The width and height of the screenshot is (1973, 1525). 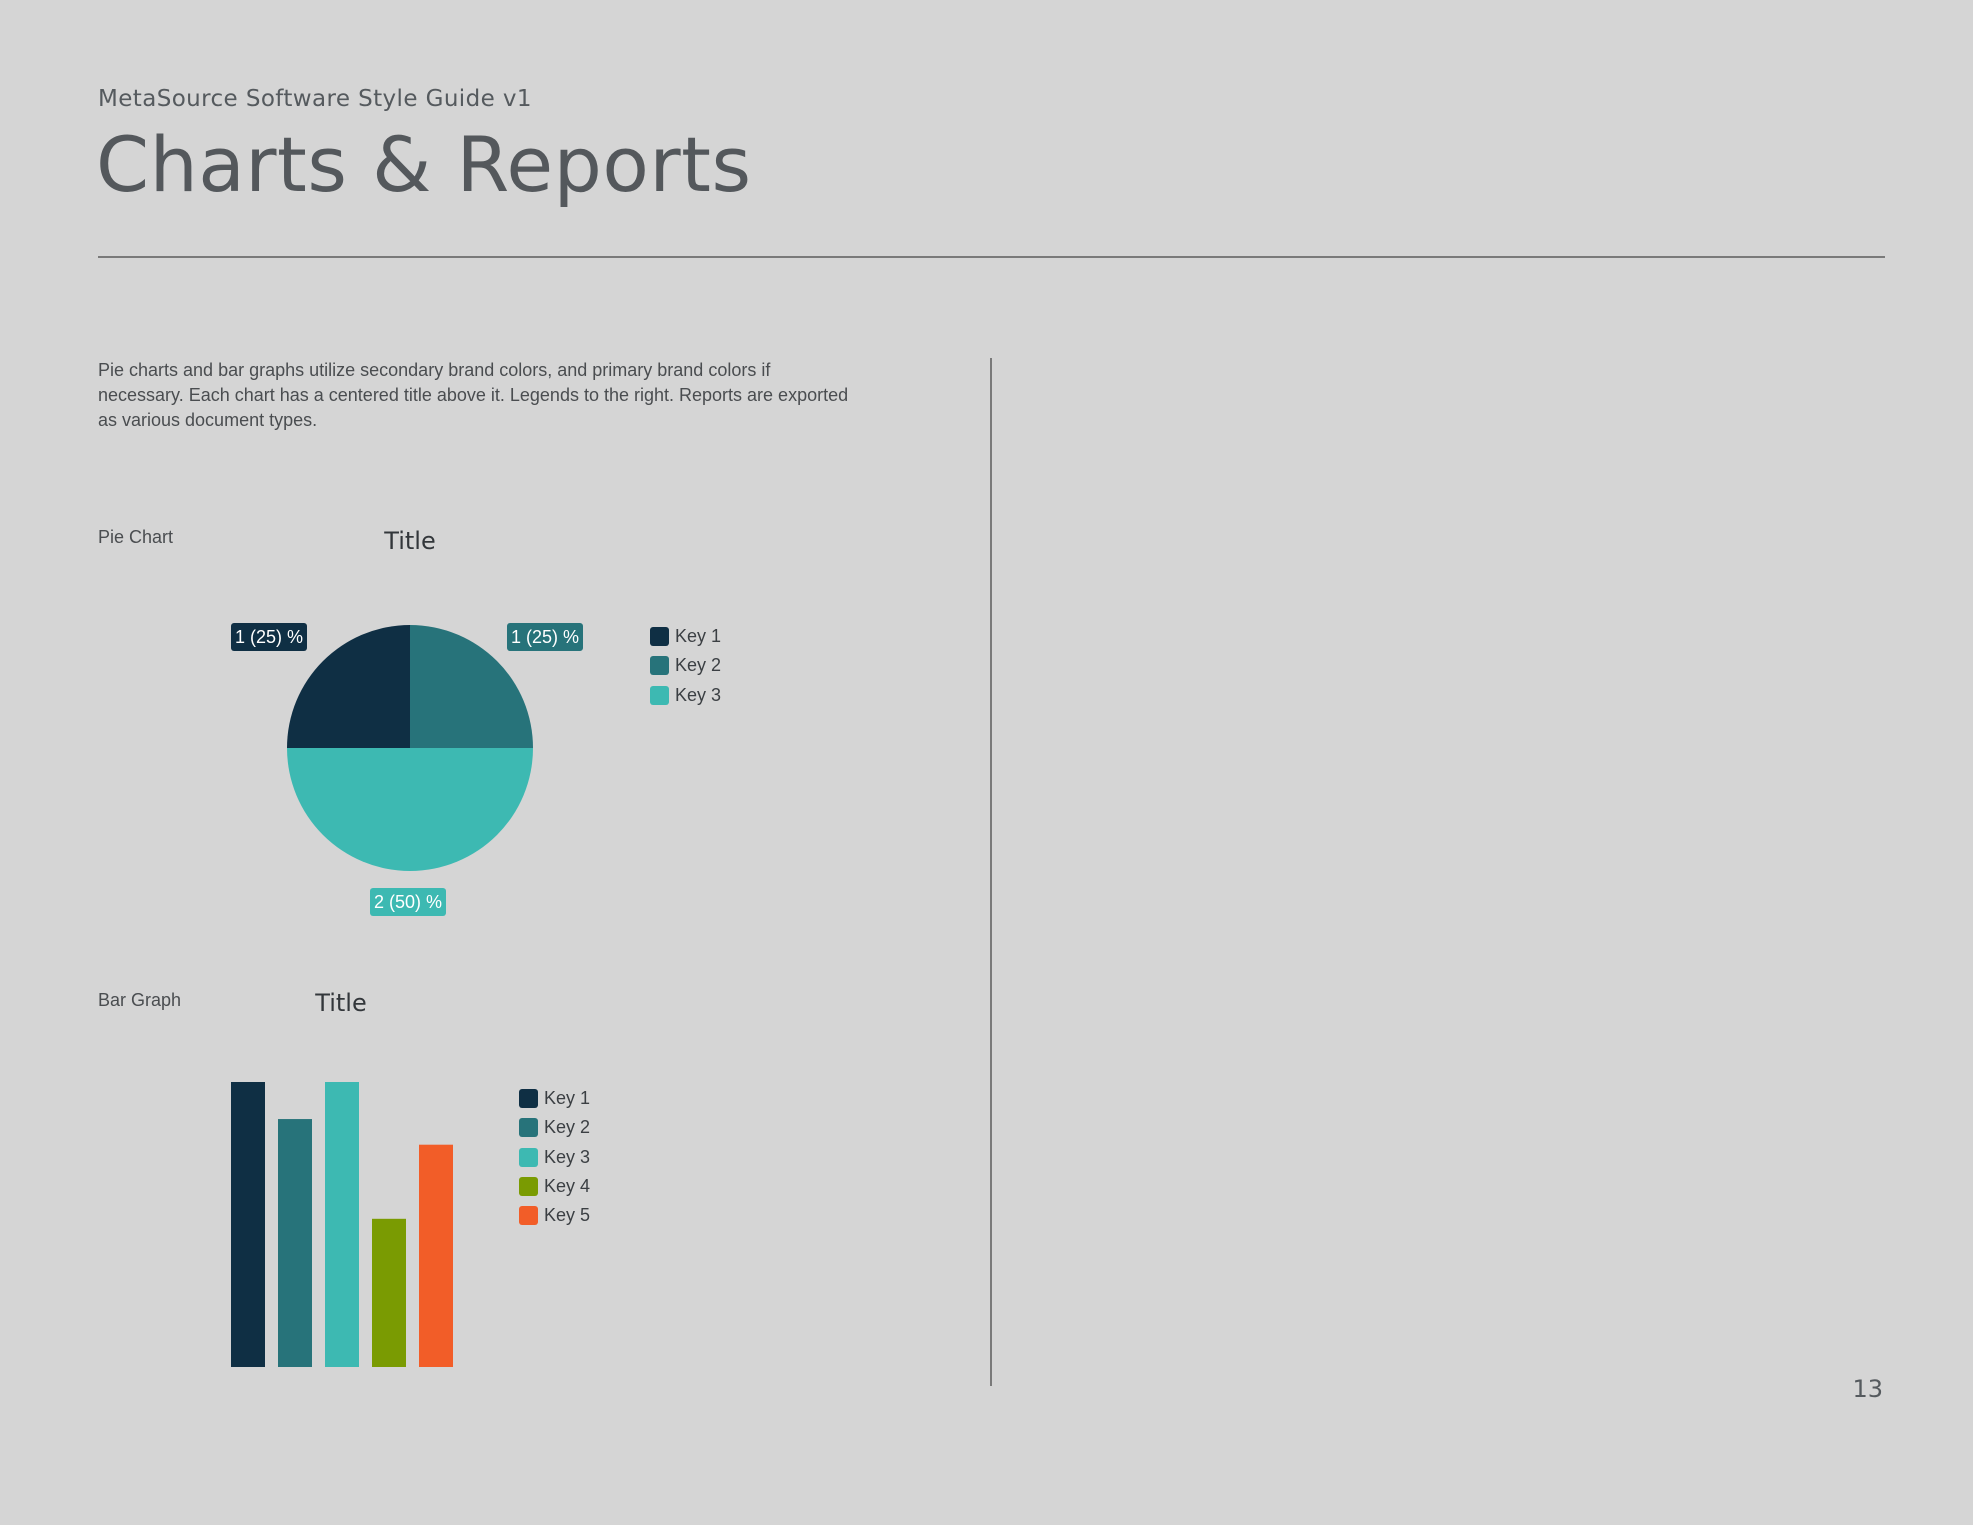 What do you see at coordinates (424, 164) in the screenshot?
I see `page-title: Charts & Reports` at bounding box center [424, 164].